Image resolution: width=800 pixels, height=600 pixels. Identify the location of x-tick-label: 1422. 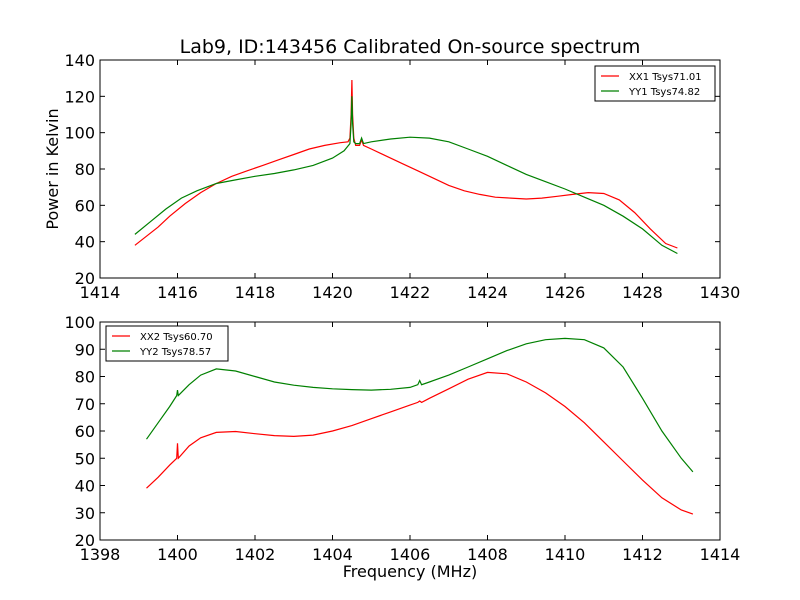
(410, 292).